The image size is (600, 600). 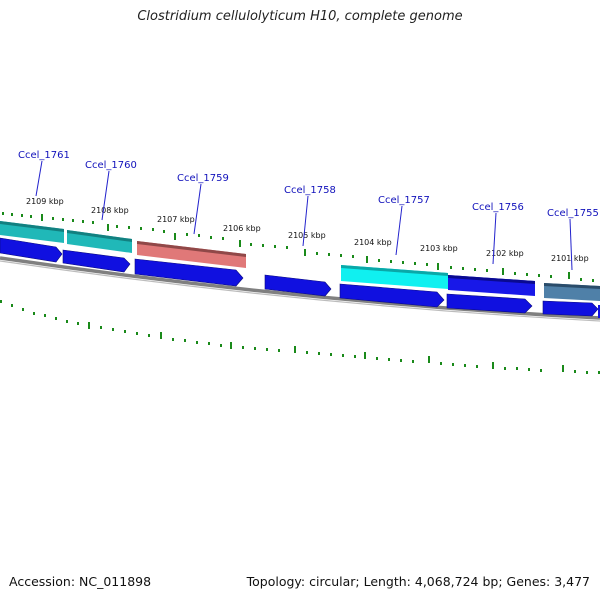 I want to click on tick-label: 2102 kbp, so click(x=505, y=253).